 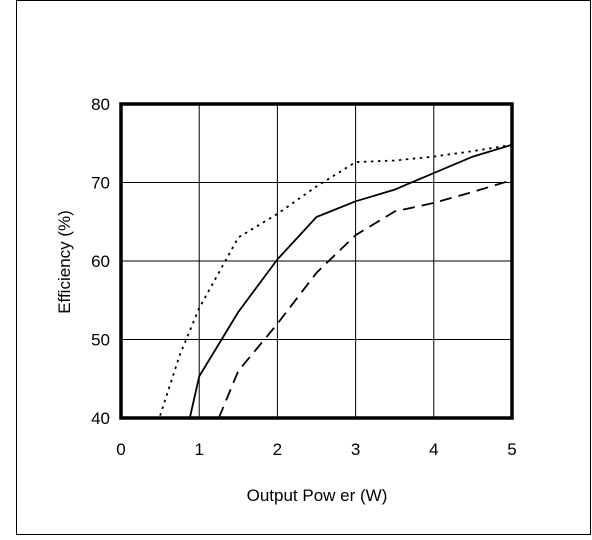 I want to click on x-tick-label-2: 2, so click(x=277, y=449).